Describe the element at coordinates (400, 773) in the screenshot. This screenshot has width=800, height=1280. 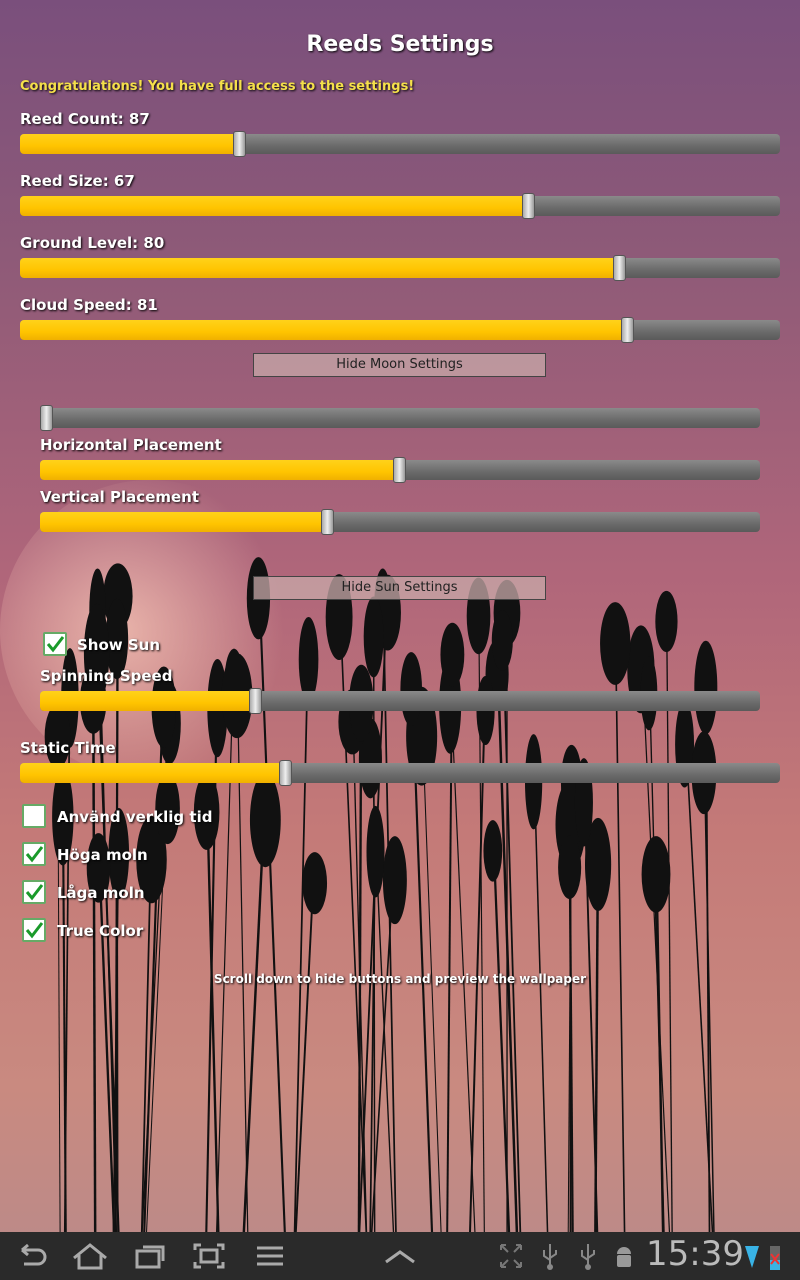
I see `static-time-slider` at that location.